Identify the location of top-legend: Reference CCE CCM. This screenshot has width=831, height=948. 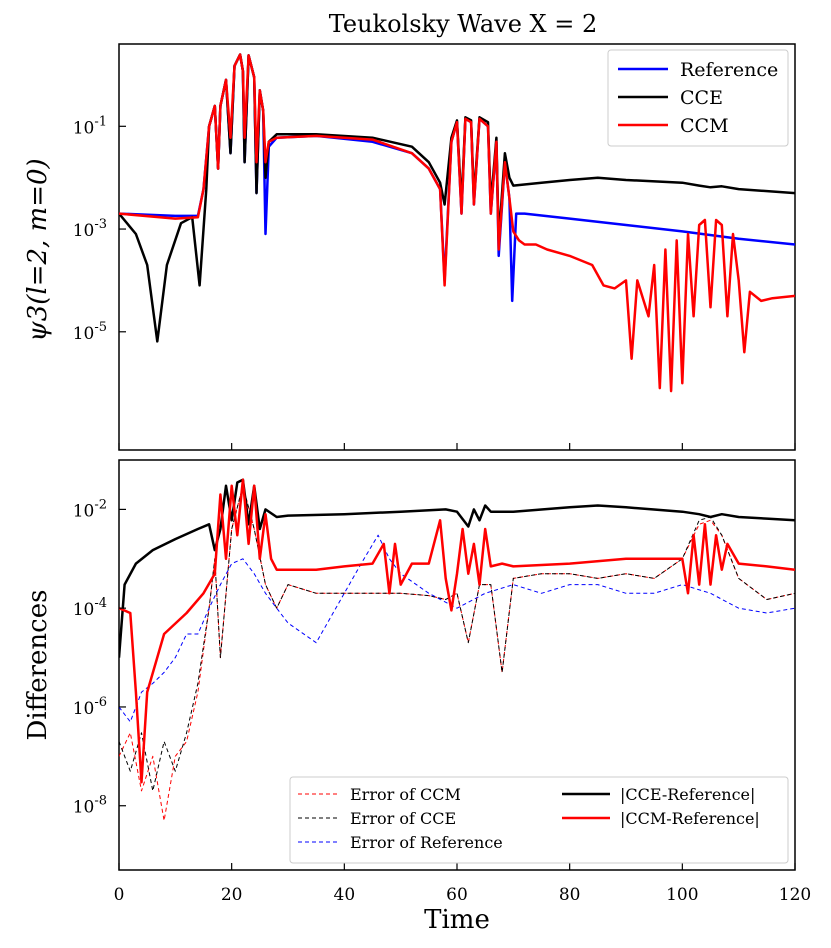
(698, 98).